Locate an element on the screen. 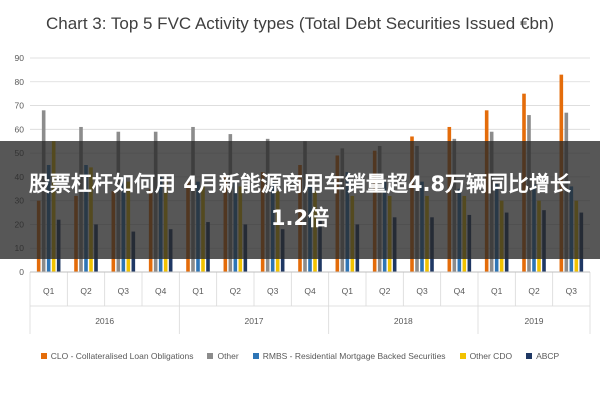 The width and height of the screenshot is (600, 400). y-tick-label: 80 is located at coordinates (20, 82).